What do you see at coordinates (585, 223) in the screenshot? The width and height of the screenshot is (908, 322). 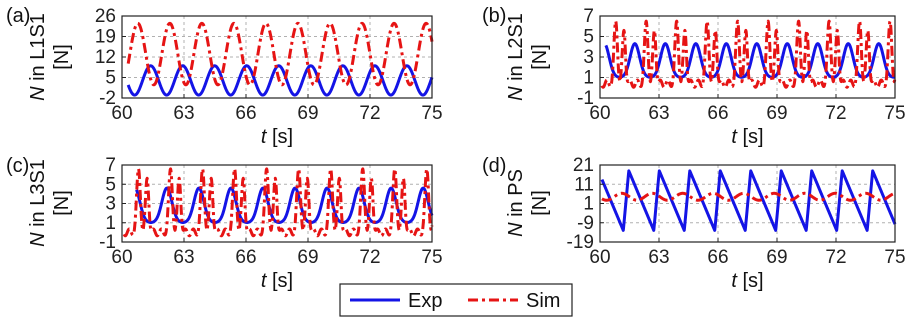 I see `y-tick-label: -9` at bounding box center [585, 223].